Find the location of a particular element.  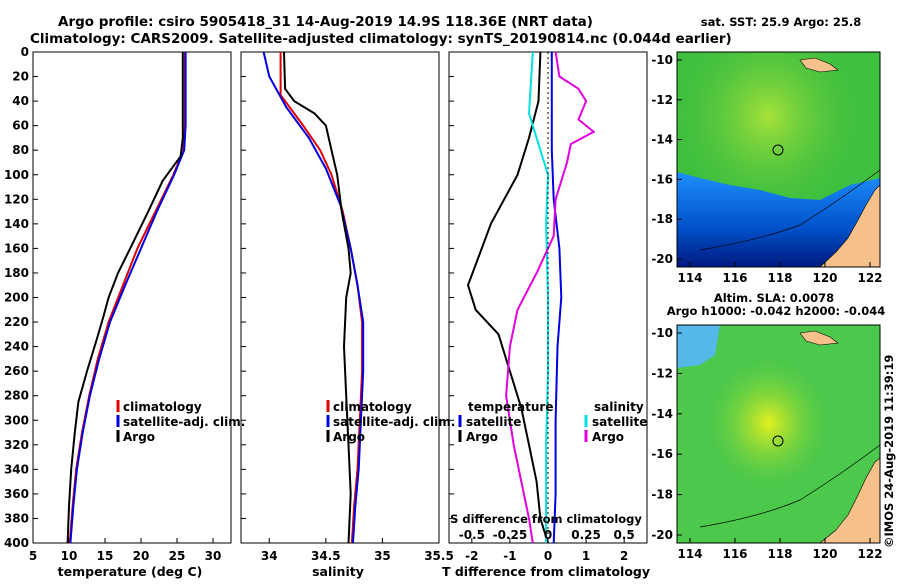

depth-tick-label: 260 is located at coordinates (16, 371).